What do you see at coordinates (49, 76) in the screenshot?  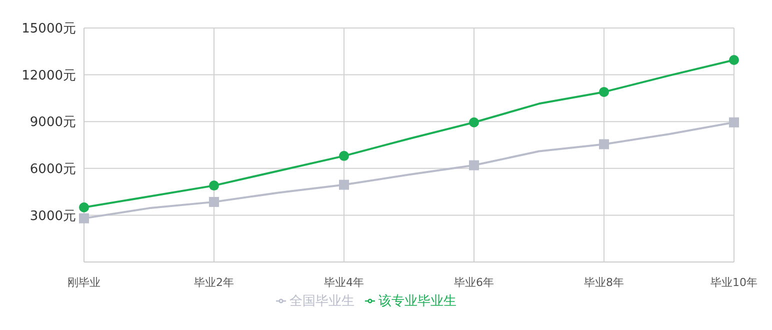 I see `y-tick-label: 12000元` at bounding box center [49, 76].